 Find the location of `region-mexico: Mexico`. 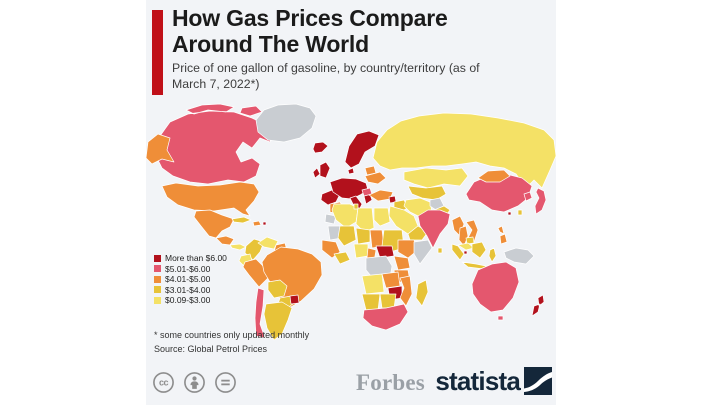

region-mexico: Mexico is located at coordinates (214, 224).